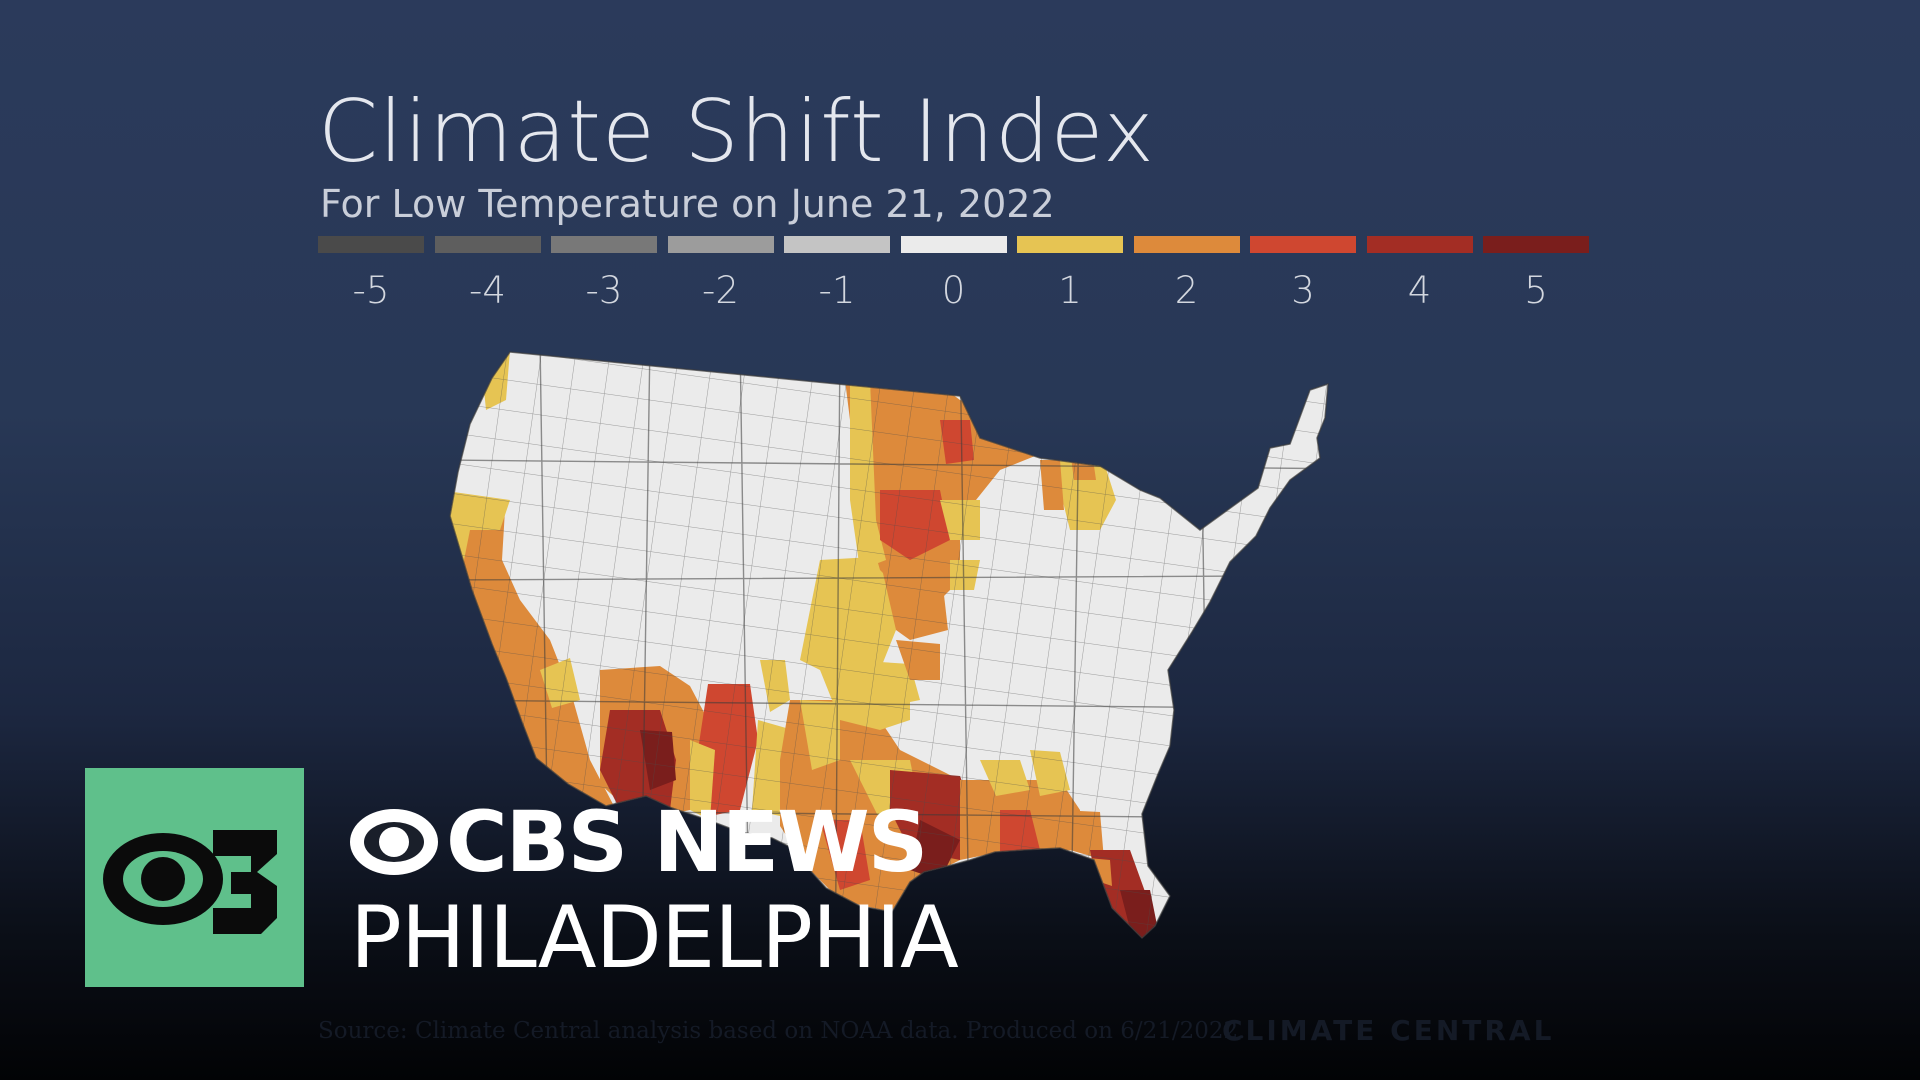 This screenshot has height=1080, width=1920. Describe the element at coordinates (394, 842) in the screenshot. I see `cbs-eye-icon` at that location.